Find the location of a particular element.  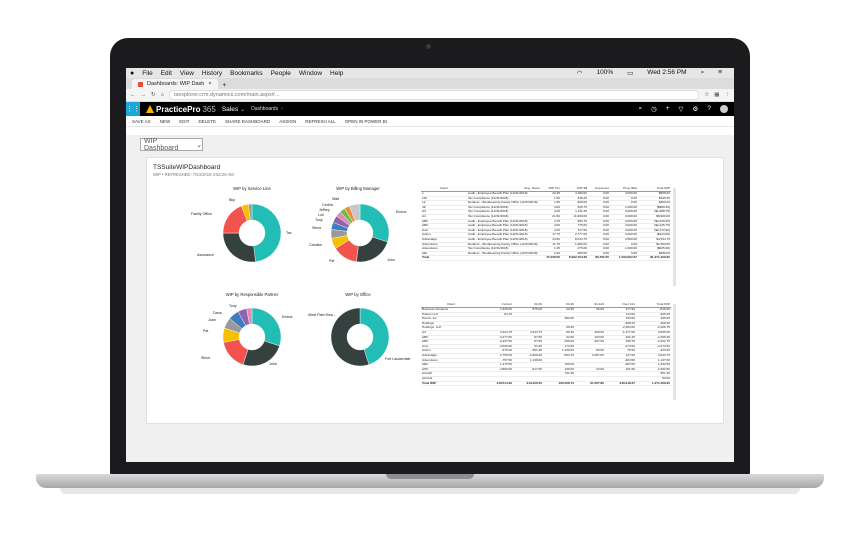

delete-button: DELETE is located at coordinates (207, 121).